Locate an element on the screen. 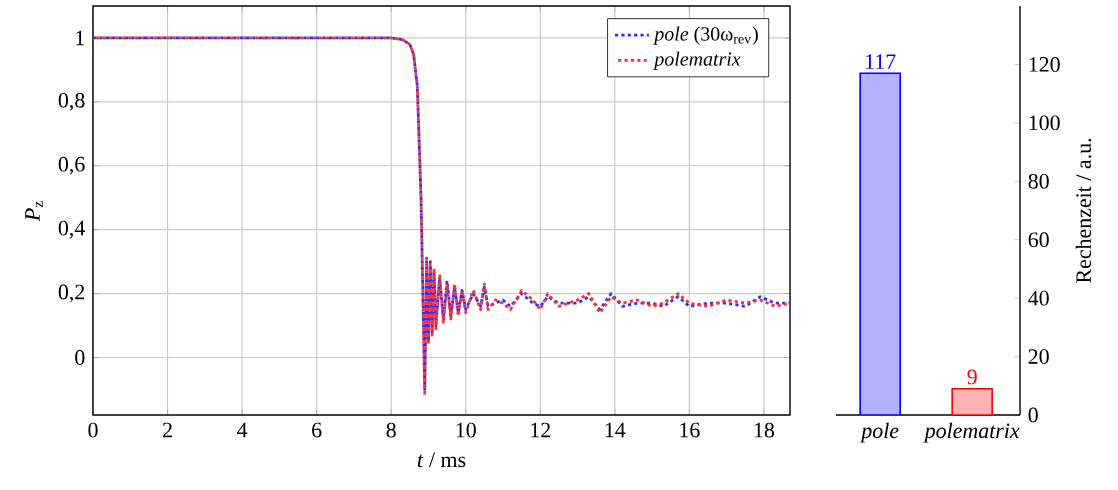  y-tick-label: 60 is located at coordinates (1038, 240).